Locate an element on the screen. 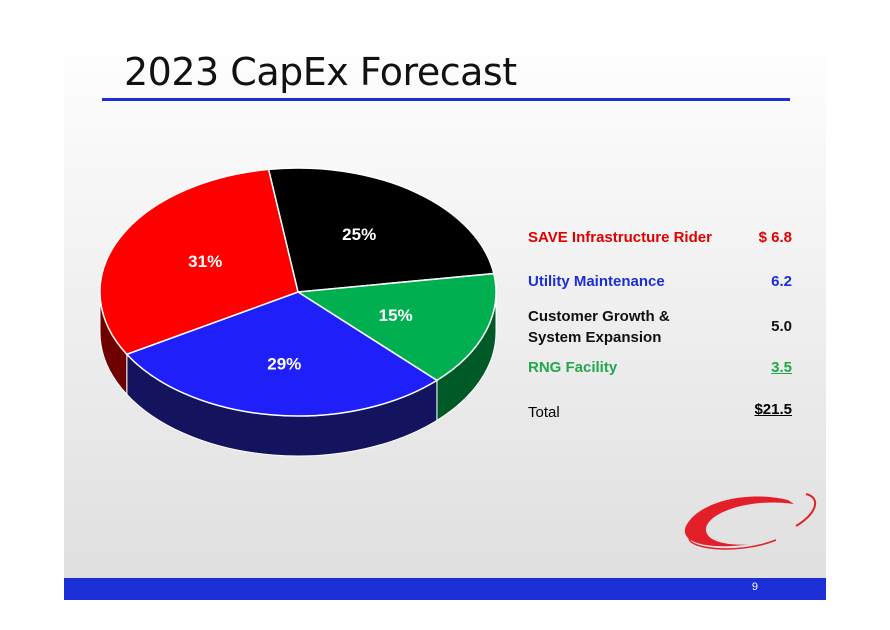 The image size is (890, 630). legend-value-save: $ 6.8 is located at coordinates (775, 237).